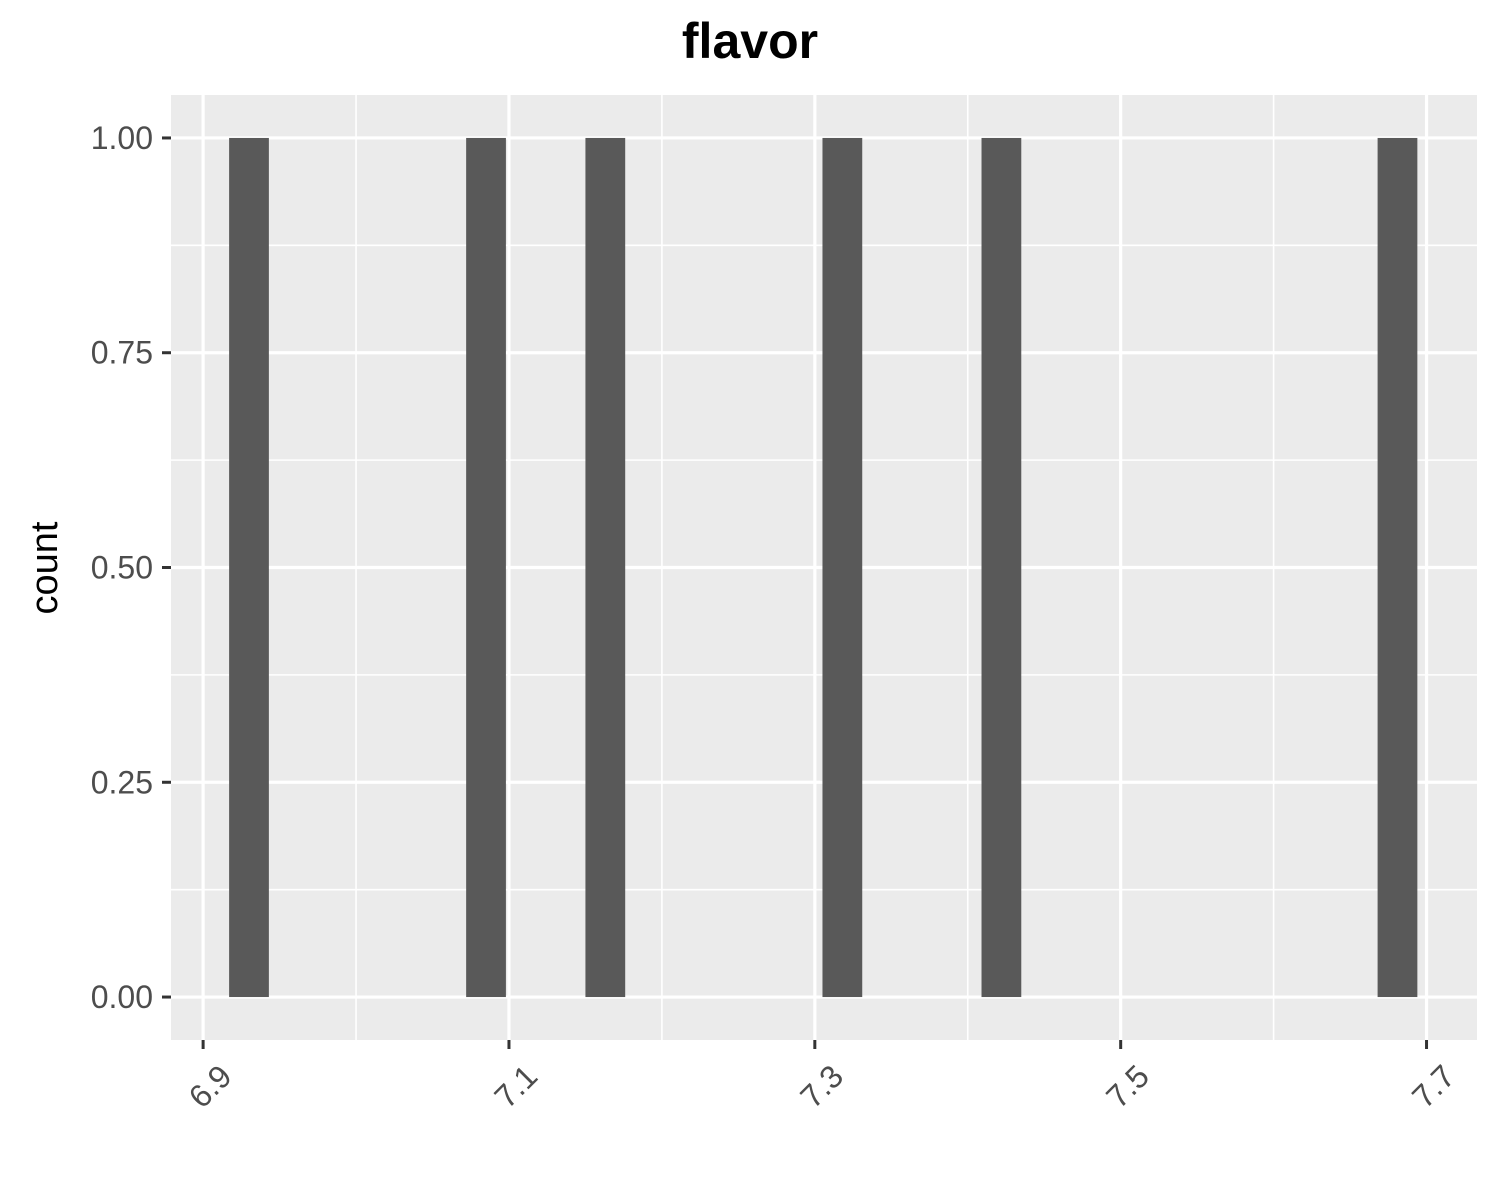 Image resolution: width=1500 pixels, height=1200 pixels. Describe the element at coordinates (122, 782) in the screenshot. I see `y-tick-label: 0.25` at that location.